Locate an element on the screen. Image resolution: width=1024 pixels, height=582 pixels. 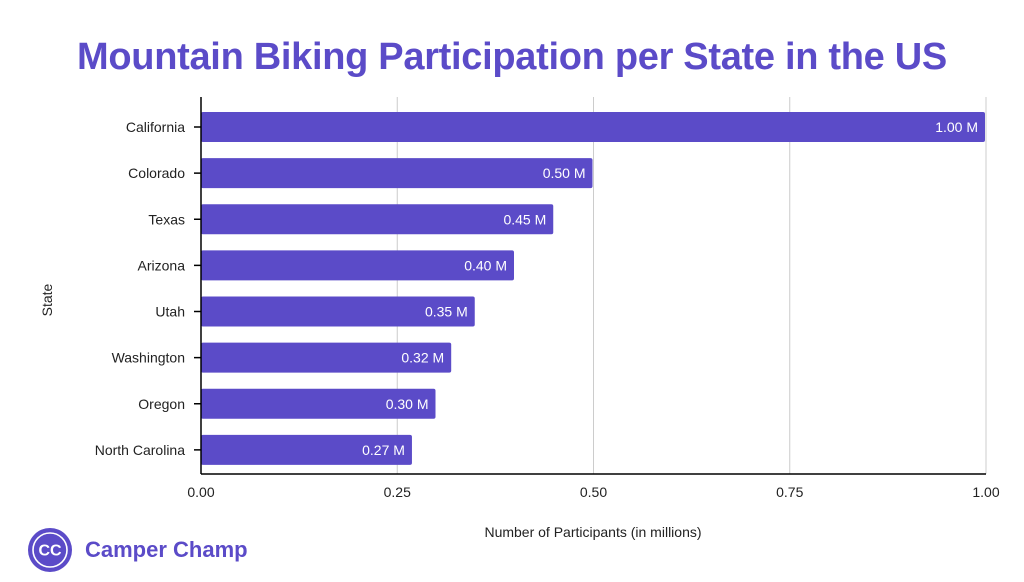
bar-colorado is located at coordinates (397, 173).